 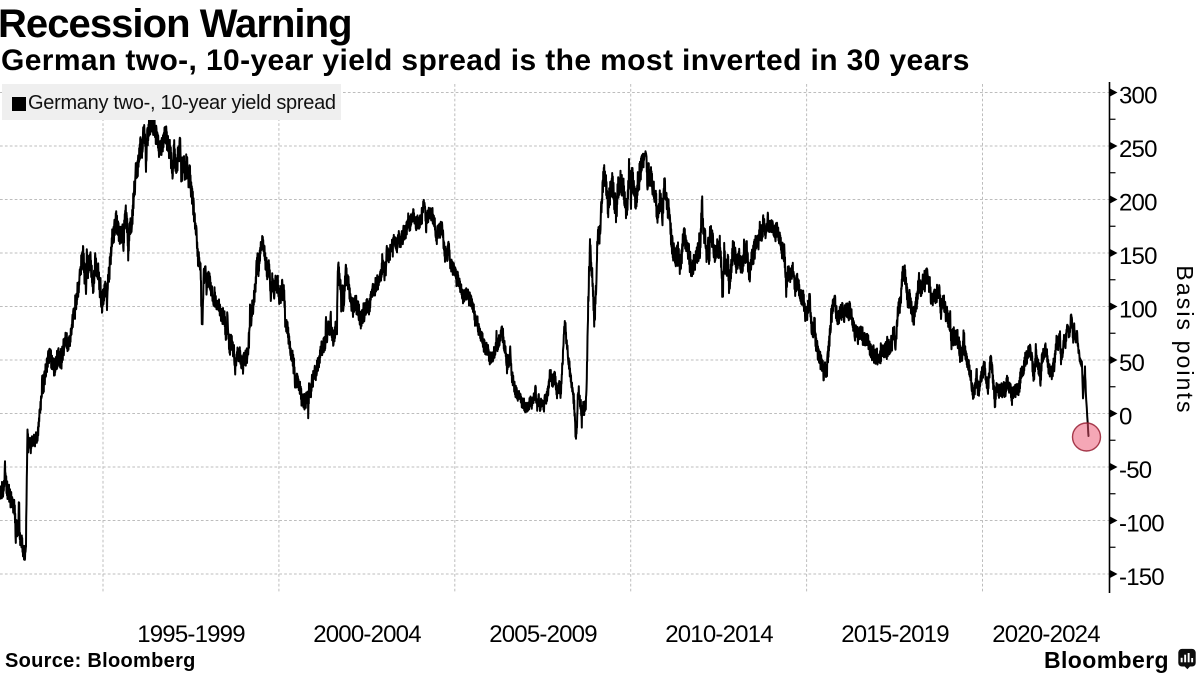 I want to click on svg-text: 2000-2004, so click(x=367, y=634).